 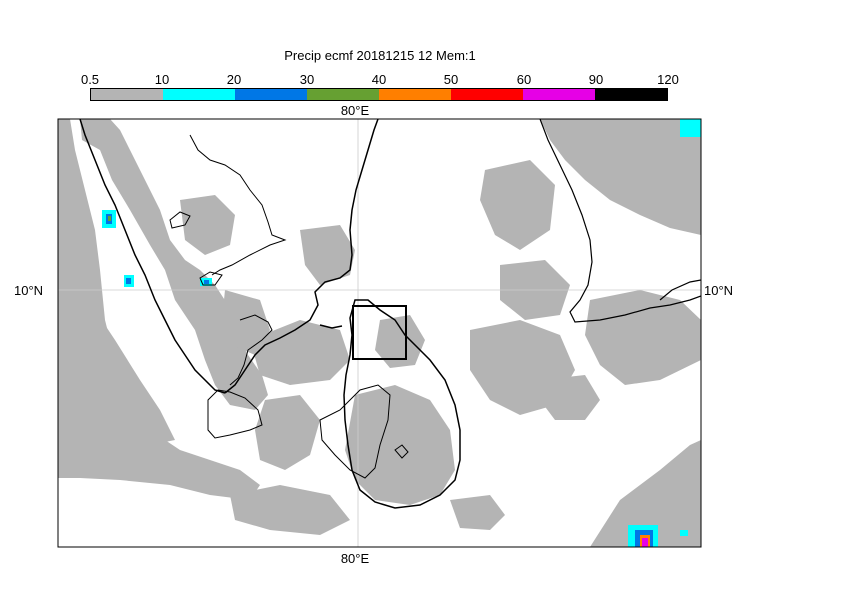 What do you see at coordinates (668, 79) in the screenshot?
I see `legend-label: 120` at bounding box center [668, 79].